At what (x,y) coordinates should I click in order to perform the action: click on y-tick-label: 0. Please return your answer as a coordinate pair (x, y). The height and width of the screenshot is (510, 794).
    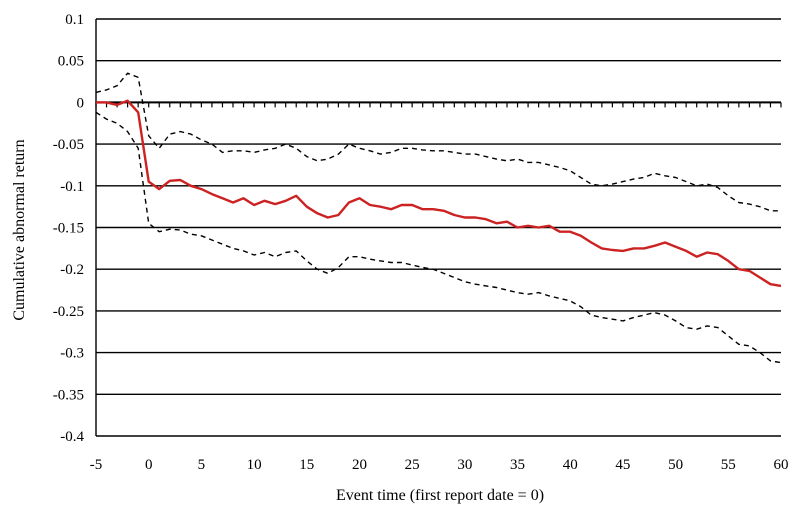
    Looking at the image, I should click on (81, 103).